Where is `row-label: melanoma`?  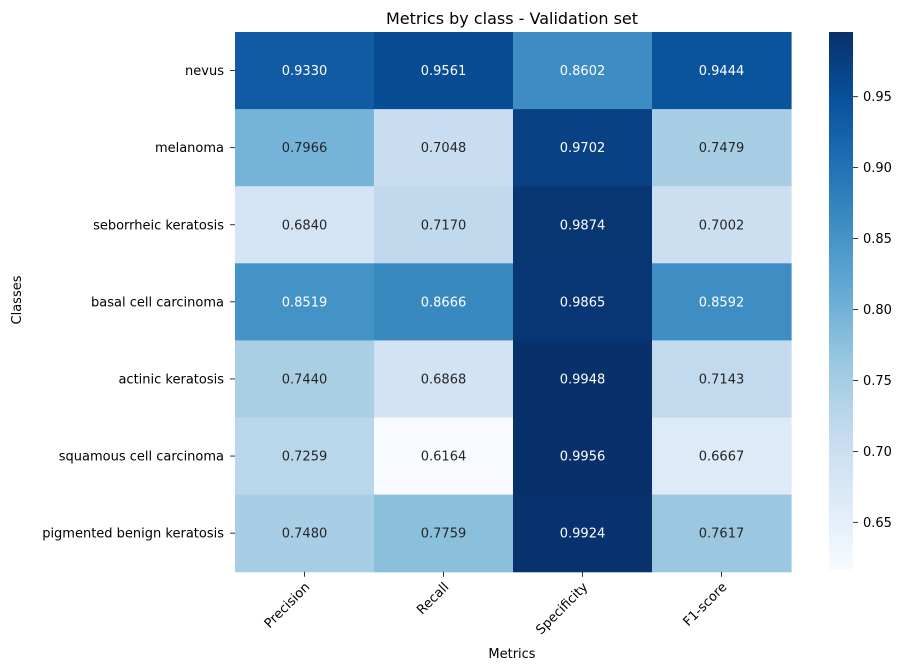
row-label: melanoma is located at coordinates (189, 148).